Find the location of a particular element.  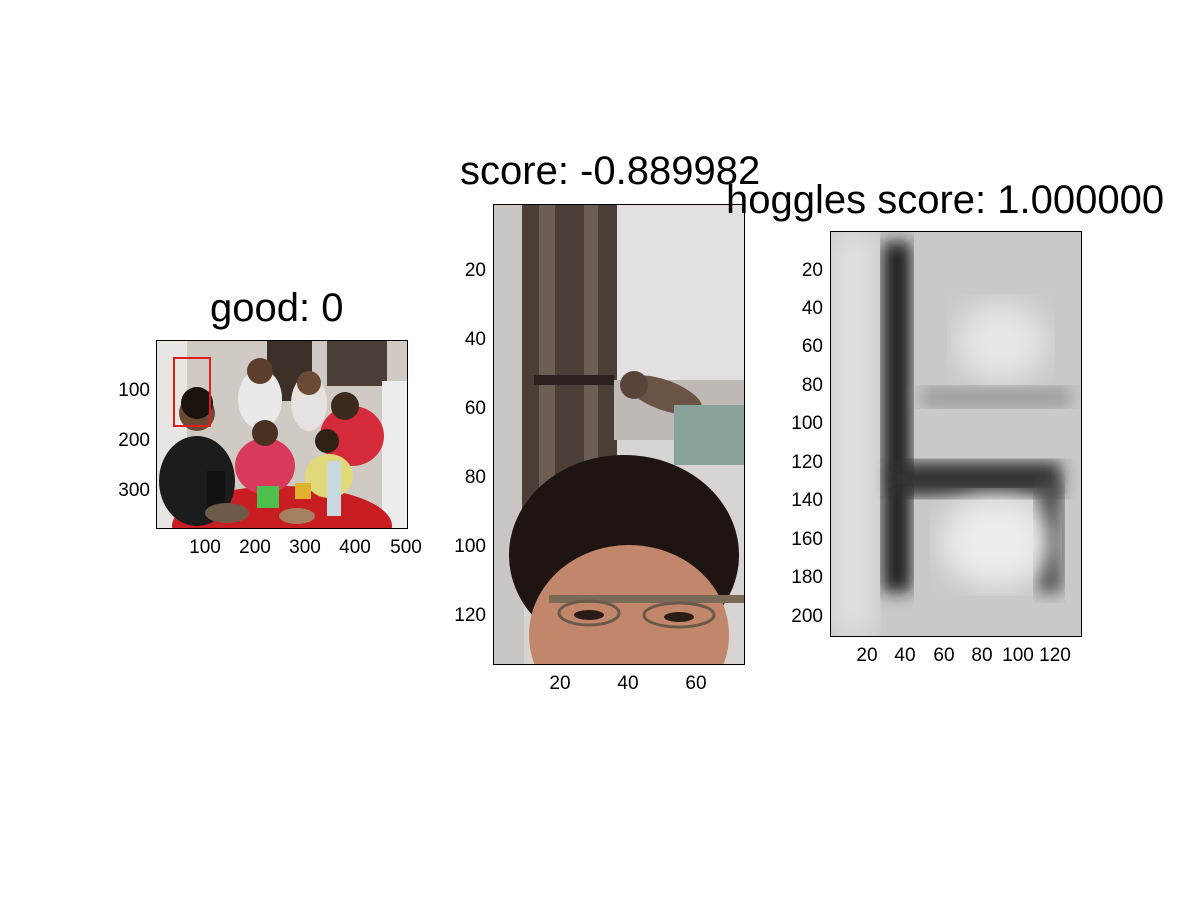

p2-ytick: 60 is located at coordinates (456, 408).